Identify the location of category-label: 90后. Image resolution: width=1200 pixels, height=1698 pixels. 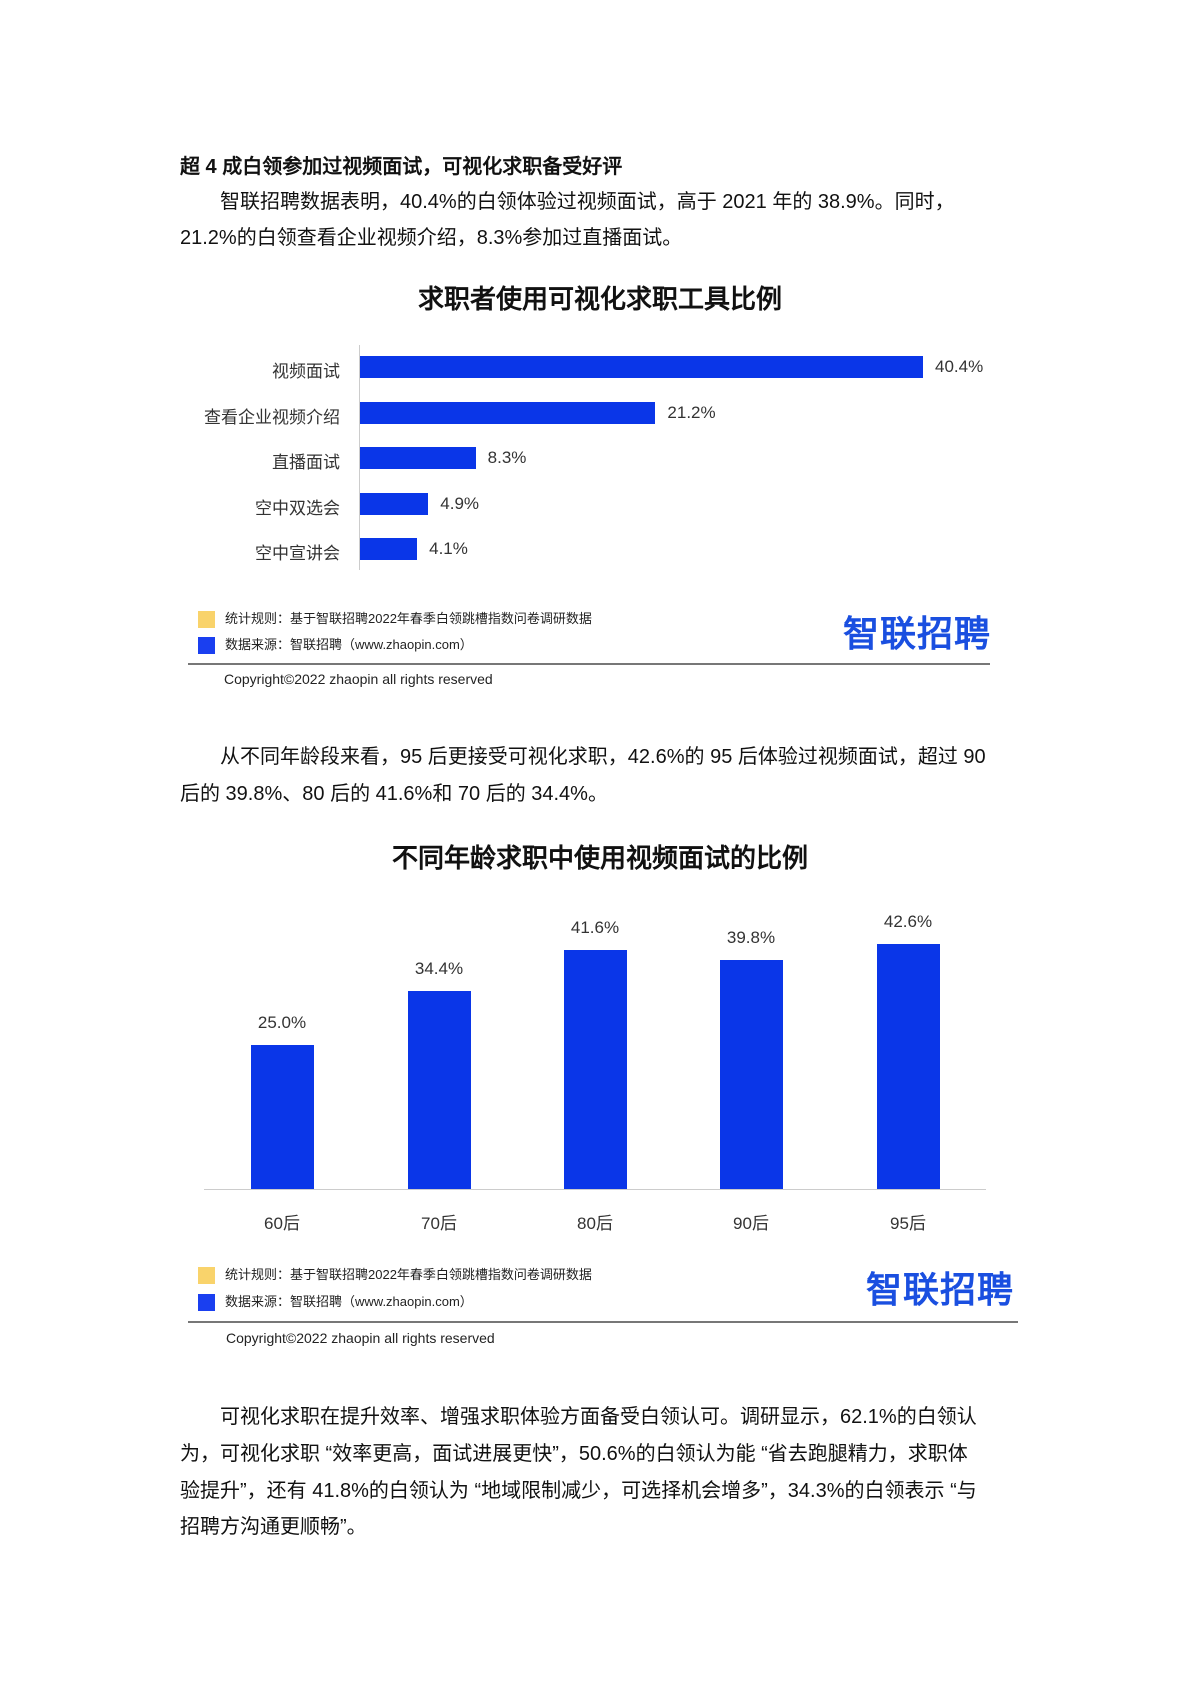
(751, 1223).